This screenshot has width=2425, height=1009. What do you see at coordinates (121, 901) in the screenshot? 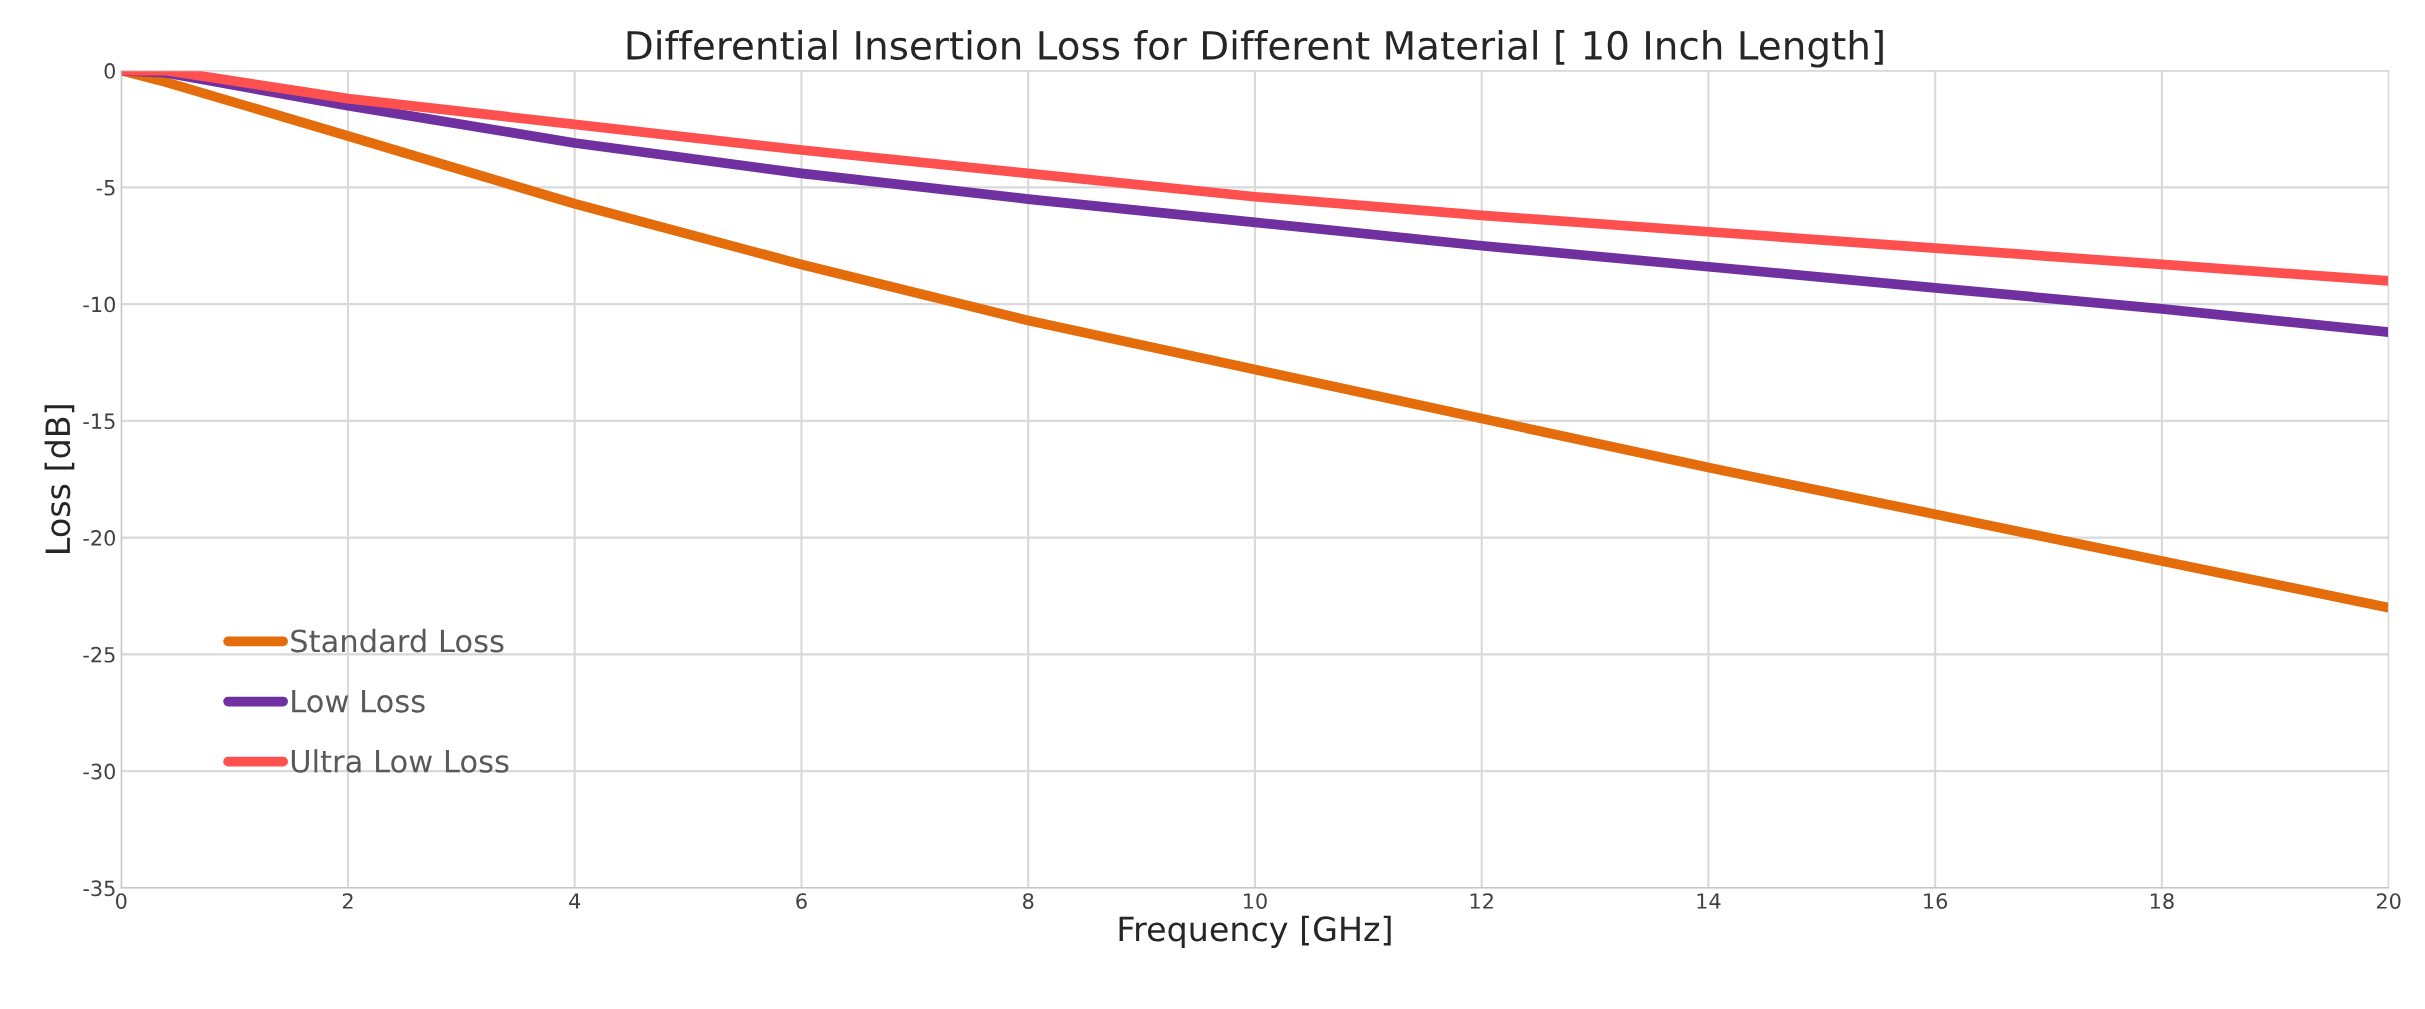
I see `x-tick-label: 0` at bounding box center [121, 901].